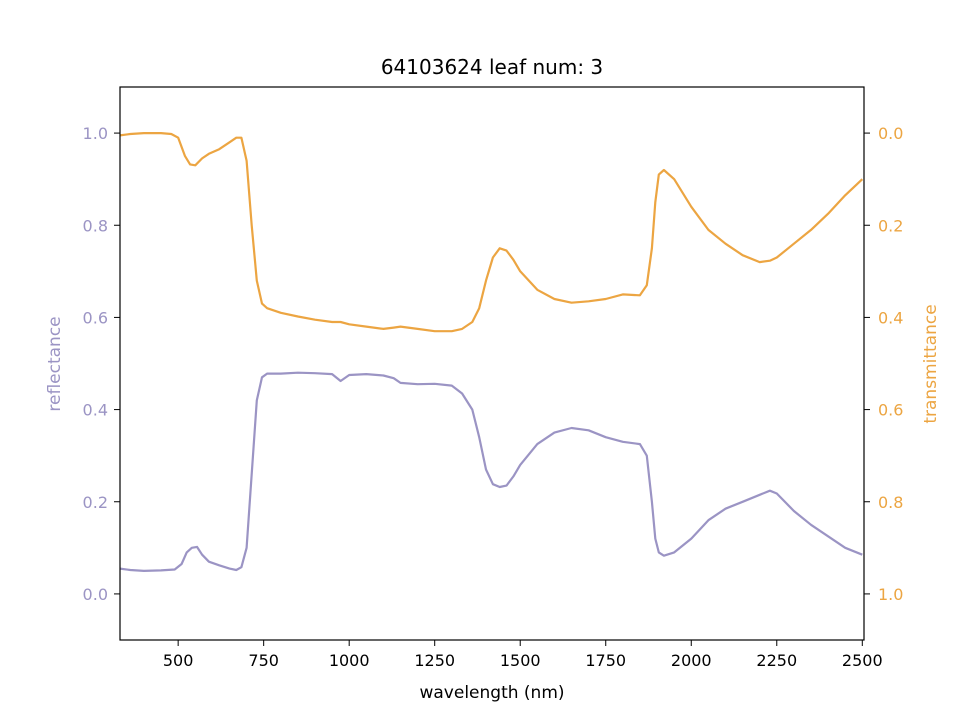  Describe the element at coordinates (776, 660) in the screenshot. I see `x-tick-label: 2250` at that location.